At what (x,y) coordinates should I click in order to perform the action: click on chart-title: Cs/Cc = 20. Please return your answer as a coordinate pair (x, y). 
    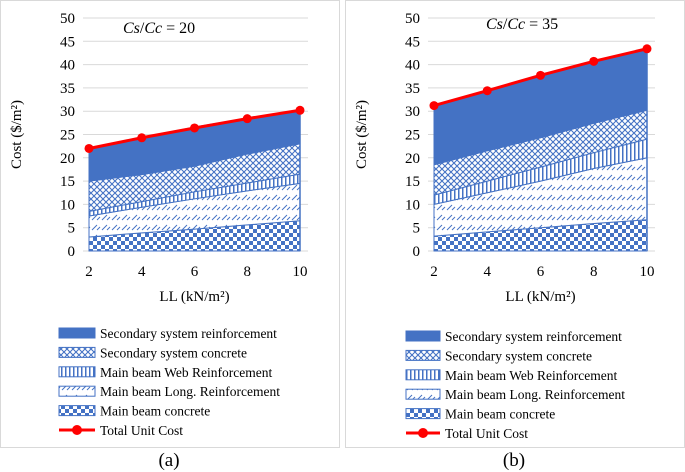
    Looking at the image, I should click on (159, 28).